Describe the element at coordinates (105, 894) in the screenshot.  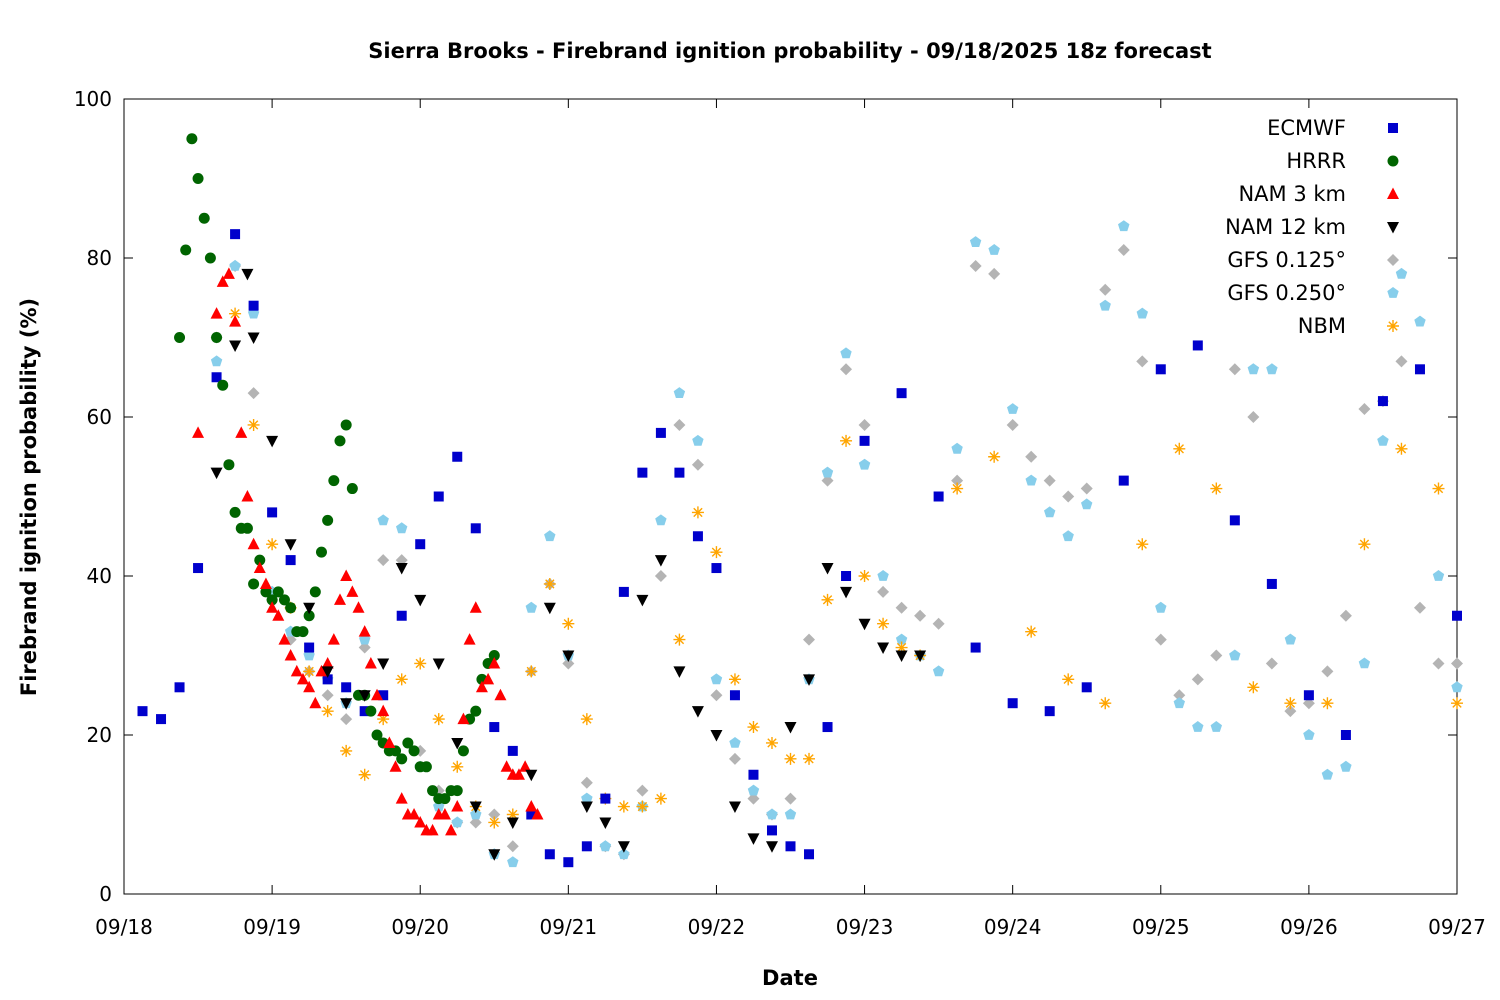
I see `y-tick-label: 0` at that location.